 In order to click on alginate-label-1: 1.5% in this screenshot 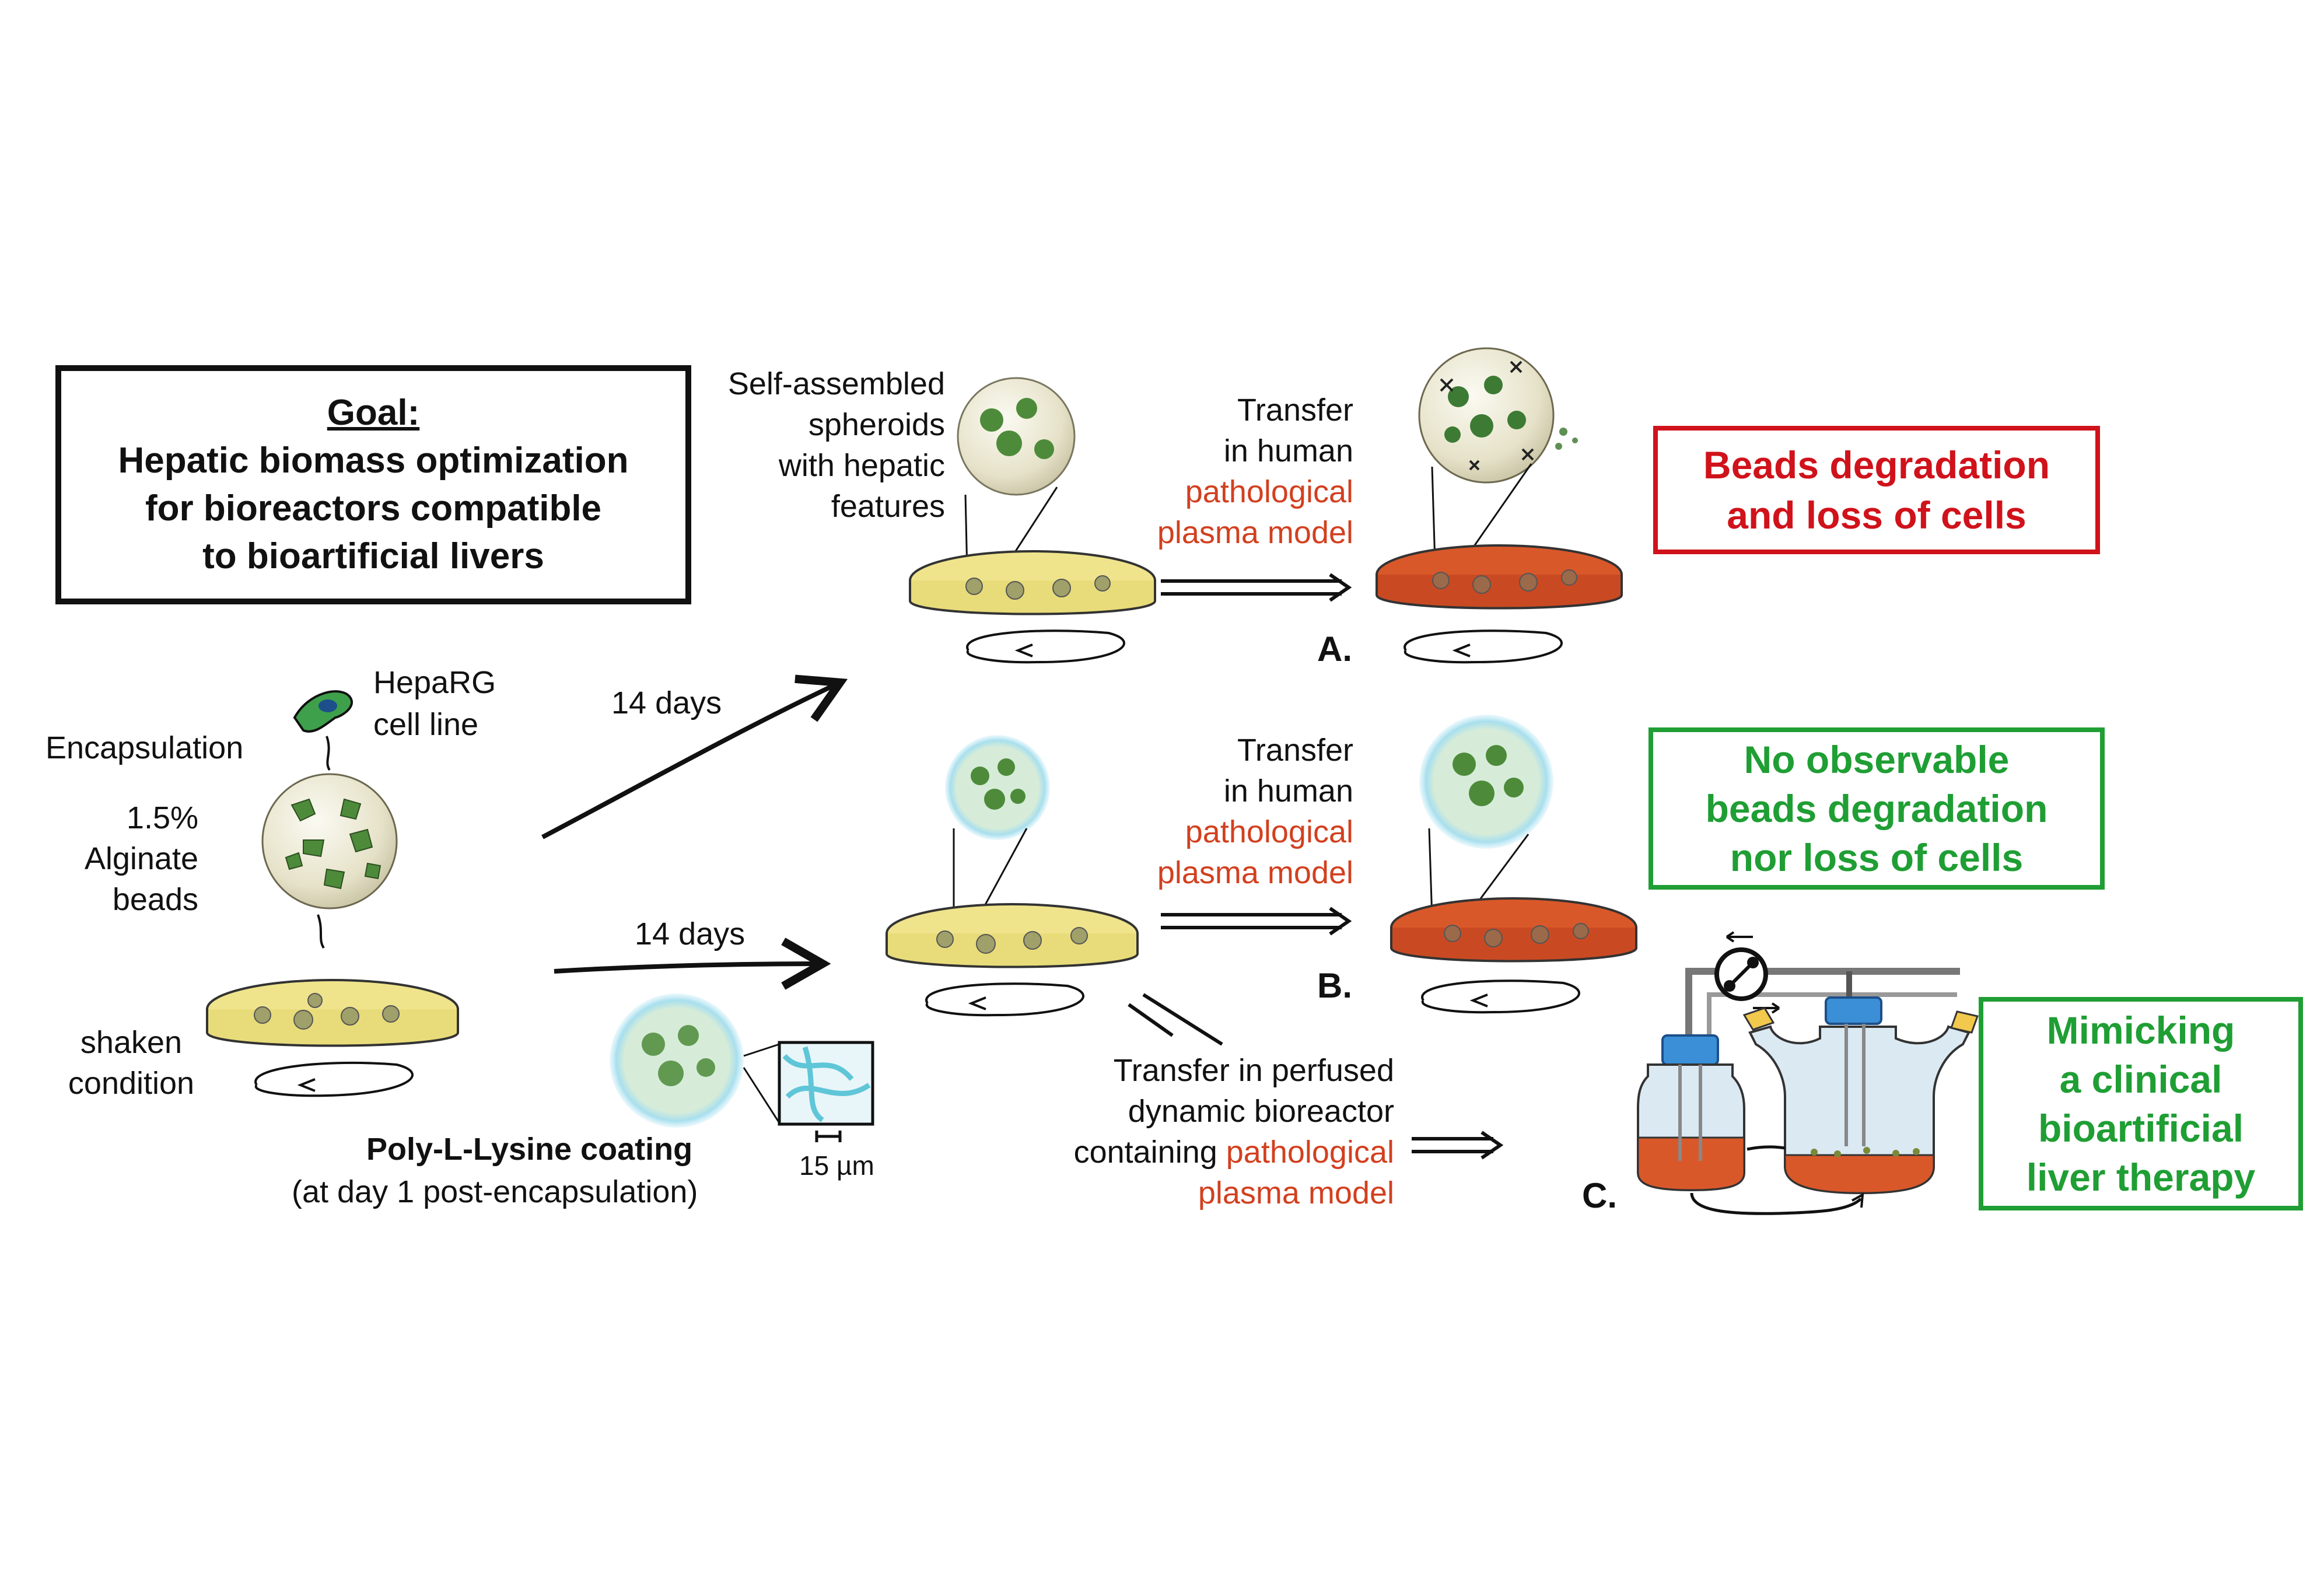, I will do `click(162, 818)`.